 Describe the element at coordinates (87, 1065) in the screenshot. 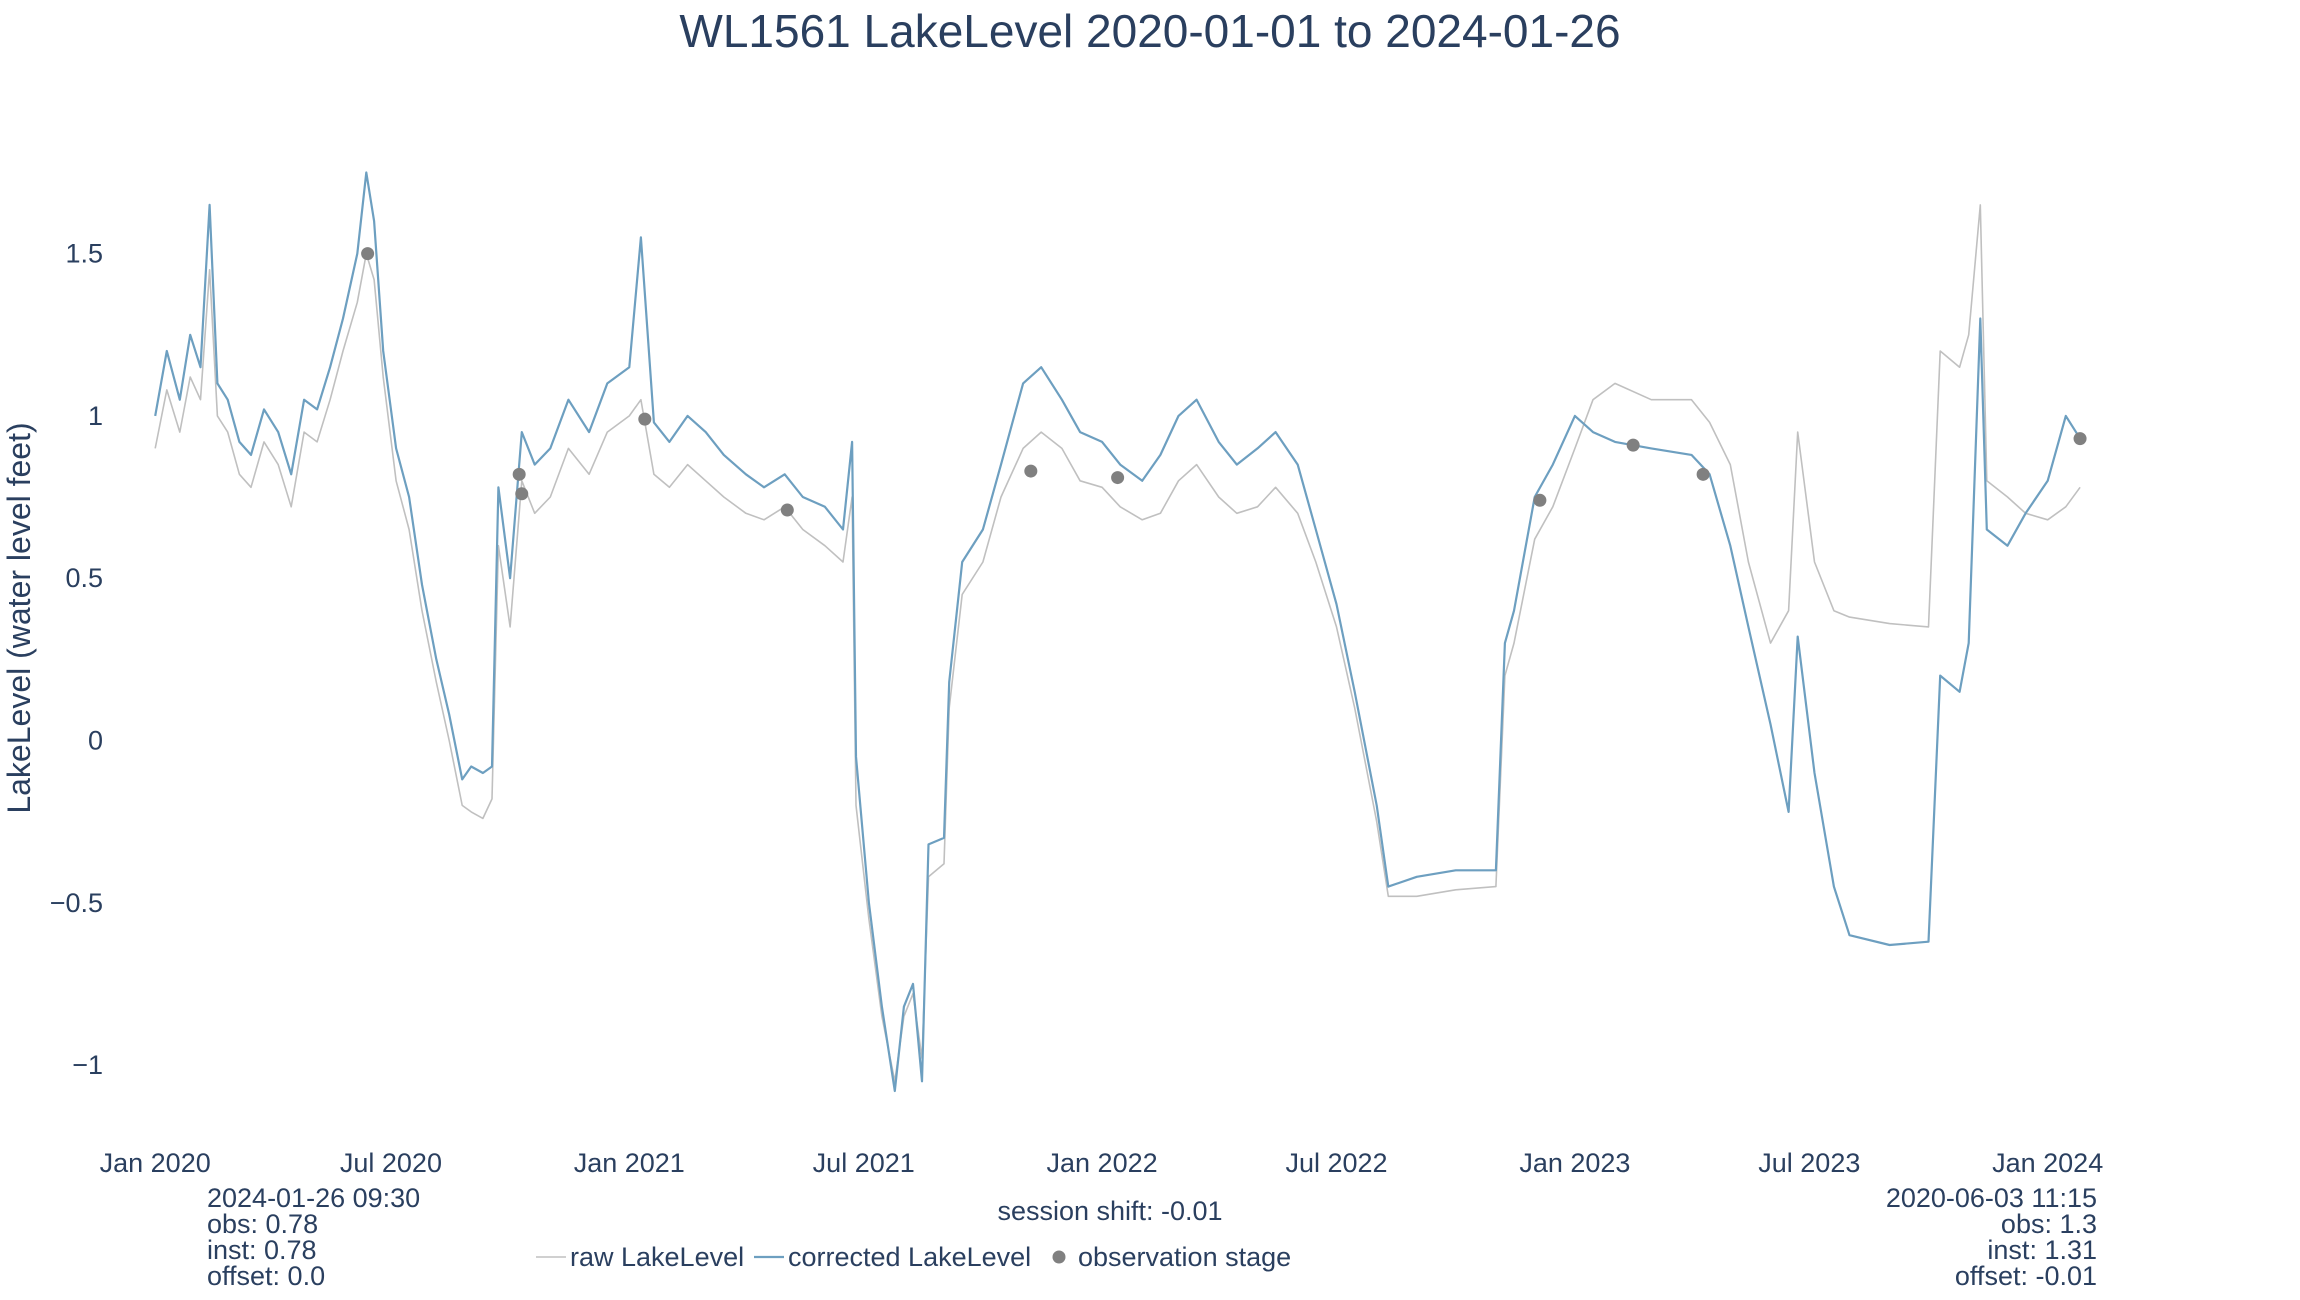

I see `y-tick-label-1: −1` at that location.